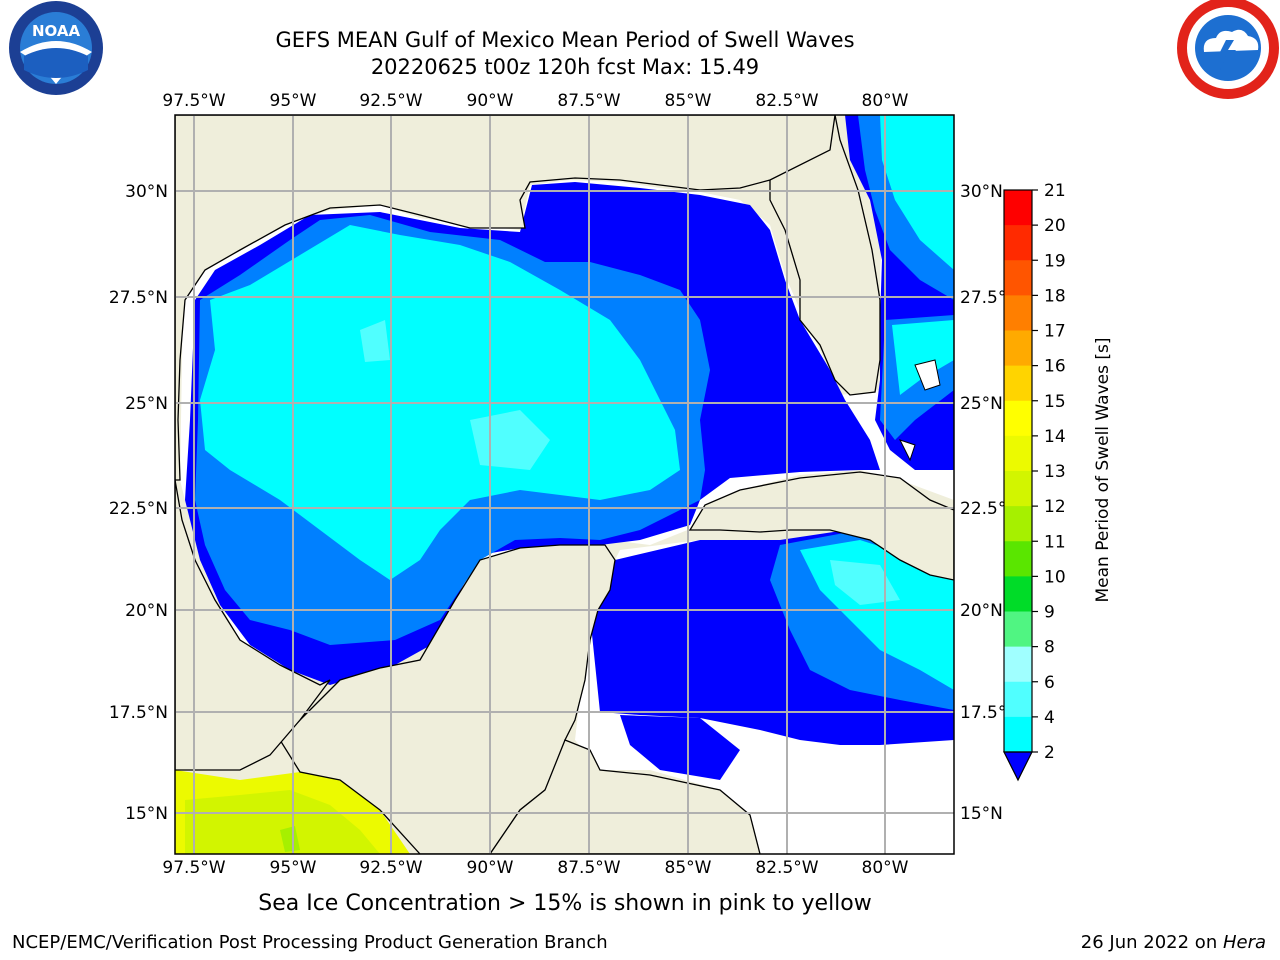  What do you see at coordinates (138, 298) in the screenshot?
I see `lat-label: 27.5°N` at bounding box center [138, 298].